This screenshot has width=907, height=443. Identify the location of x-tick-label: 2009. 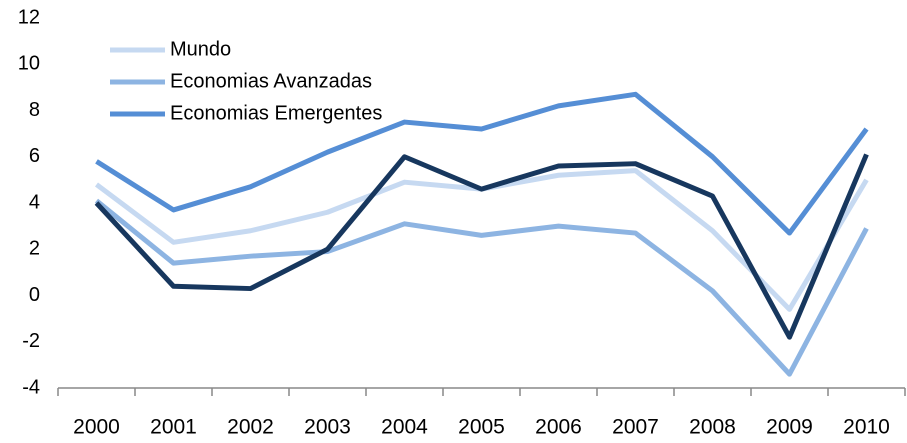
(789, 427).